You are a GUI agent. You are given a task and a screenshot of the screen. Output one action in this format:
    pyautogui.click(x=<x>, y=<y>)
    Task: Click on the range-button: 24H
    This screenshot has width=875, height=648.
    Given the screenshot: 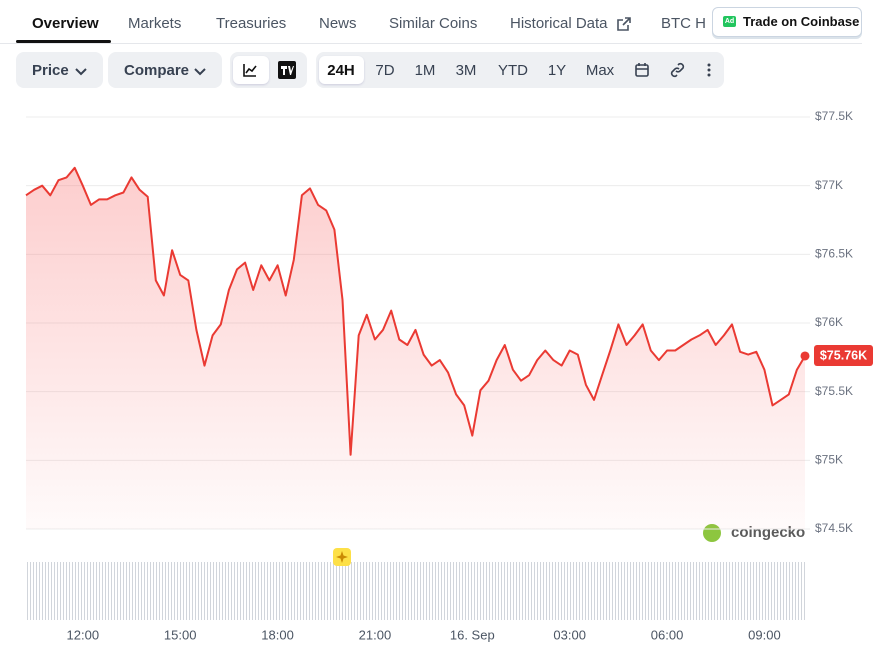 What is the action you would take?
    pyautogui.click(x=341, y=70)
    